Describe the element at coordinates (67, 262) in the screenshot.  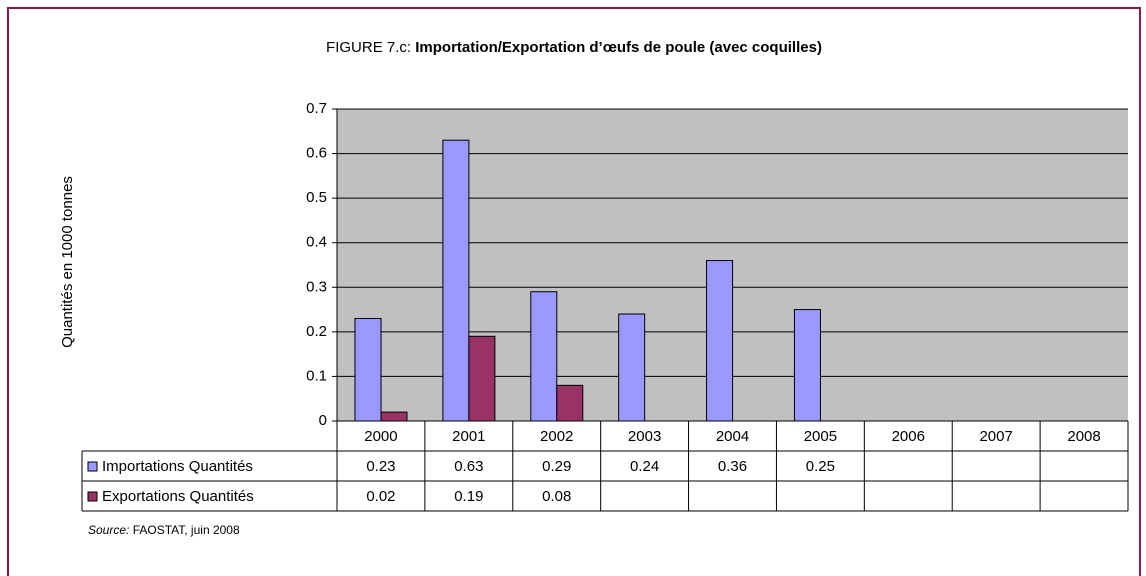
I see `y-axis-label: Quantités en 1000 tonnes` at that location.